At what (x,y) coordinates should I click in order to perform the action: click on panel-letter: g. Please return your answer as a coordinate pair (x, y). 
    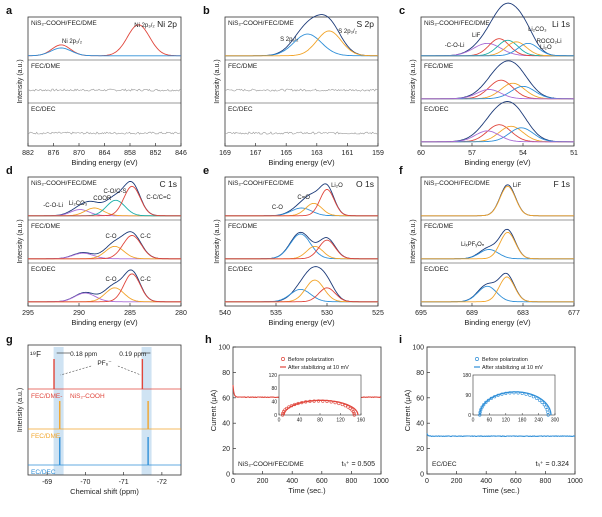
    Looking at the image, I should click on (9, 340).